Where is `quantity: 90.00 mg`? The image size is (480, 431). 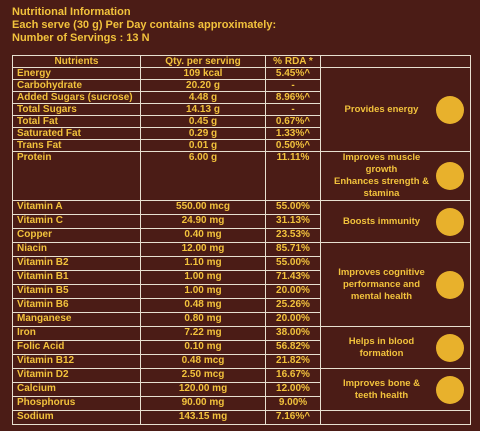
quantity: 90.00 mg is located at coordinates (203, 403).